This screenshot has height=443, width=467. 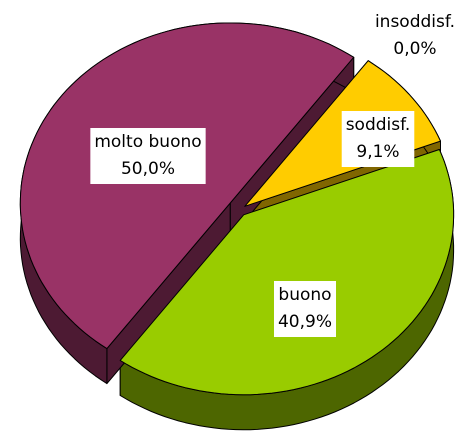 I want to click on data-label: molto buono 50,0%, so click(x=148, y=156).